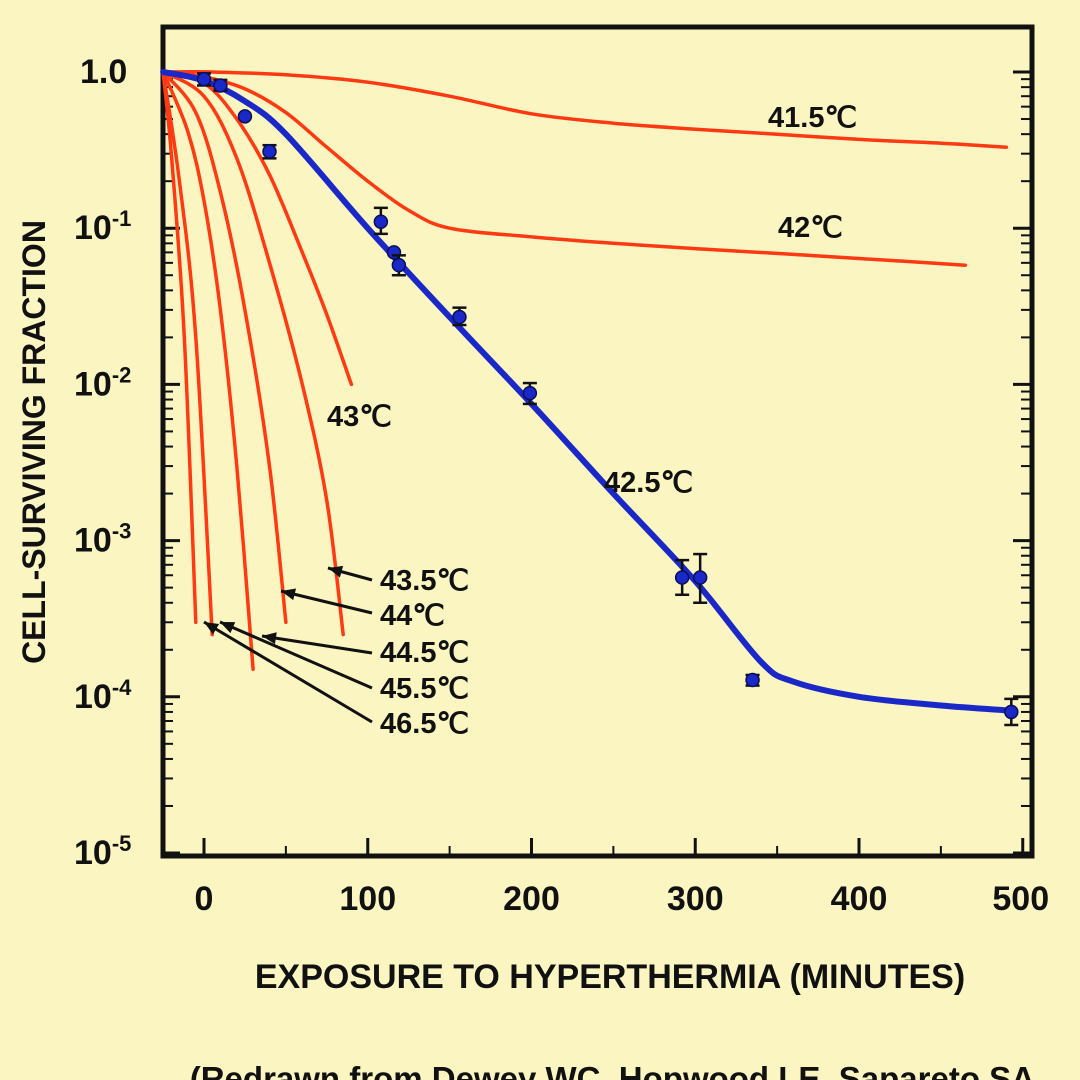 The height and width of the screenshot is (1080, 1080). Describe the element at coordinates (531, 899) in the screenshot. I see `x-tick-label: 200` at that location.